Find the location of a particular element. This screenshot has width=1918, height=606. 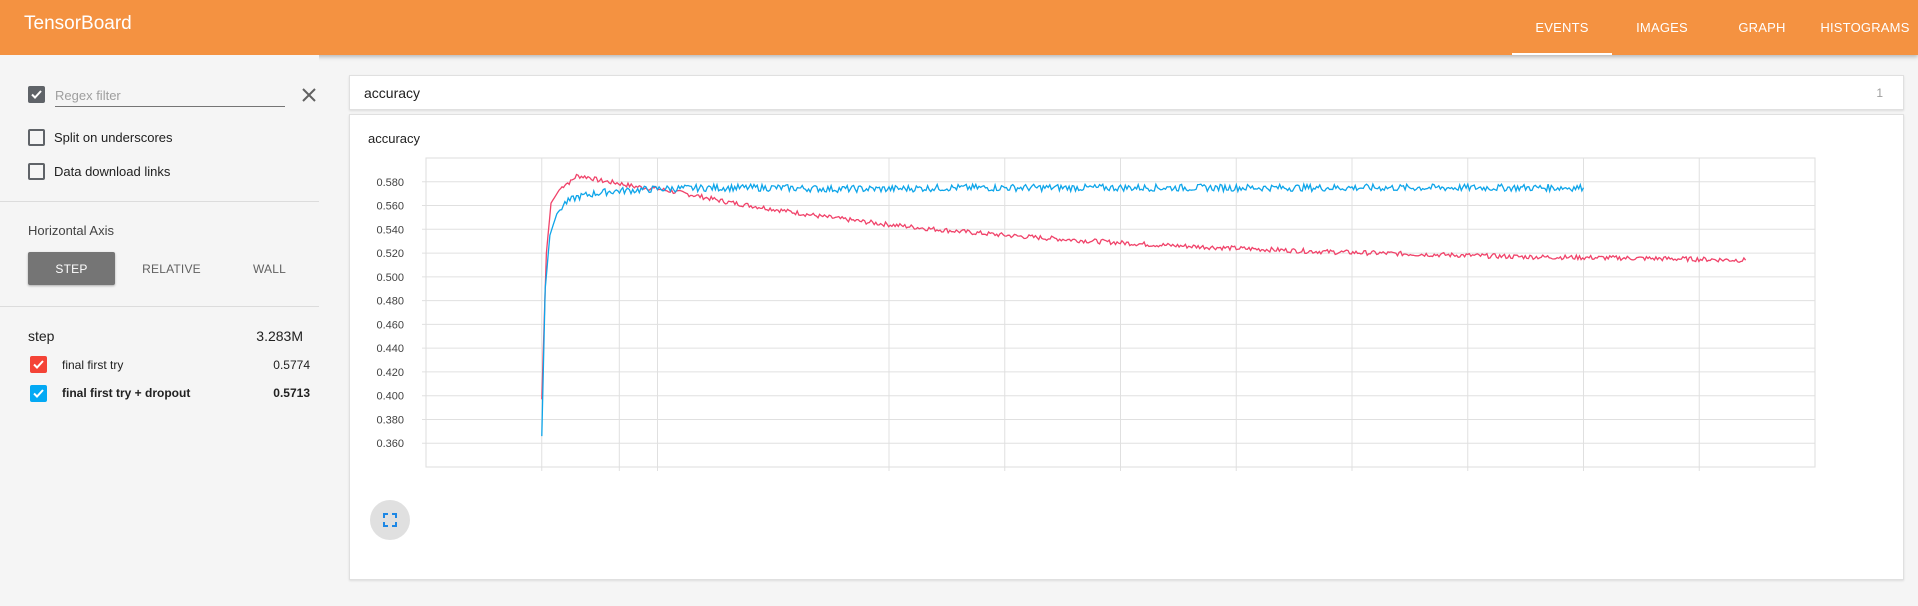

step-label: step is located at coordinates (41, 336).